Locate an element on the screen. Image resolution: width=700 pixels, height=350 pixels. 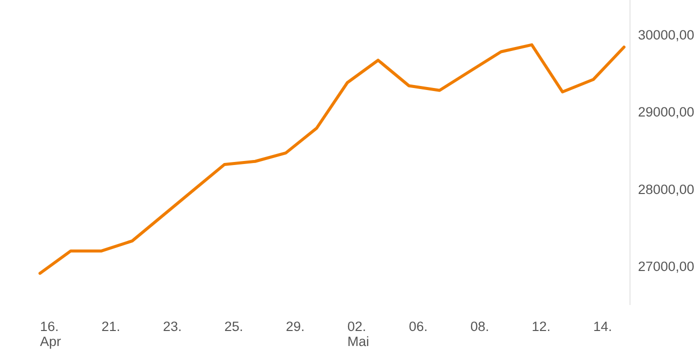
y-tick-label: 29000,00 is located at coordinates (666, 112).